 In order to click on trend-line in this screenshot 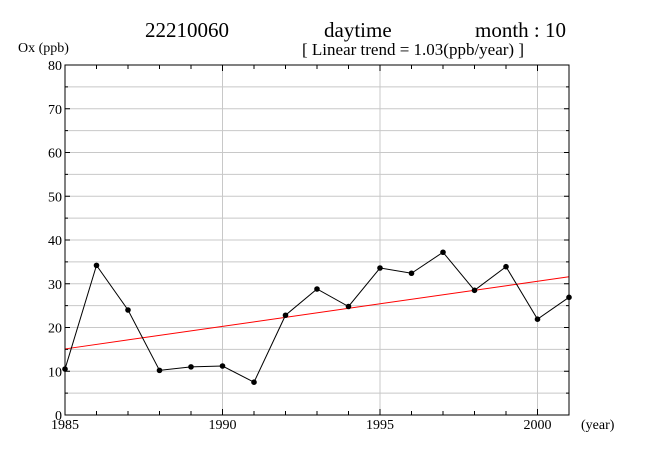, I will do `click(317, 313)`.